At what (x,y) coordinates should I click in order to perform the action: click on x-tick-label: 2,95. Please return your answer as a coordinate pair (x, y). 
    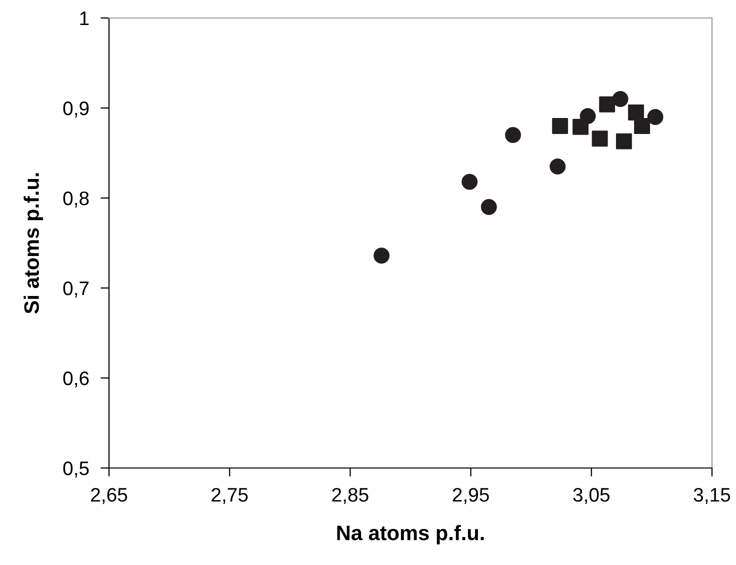
    Looking at the image, I should click on (470, 496).